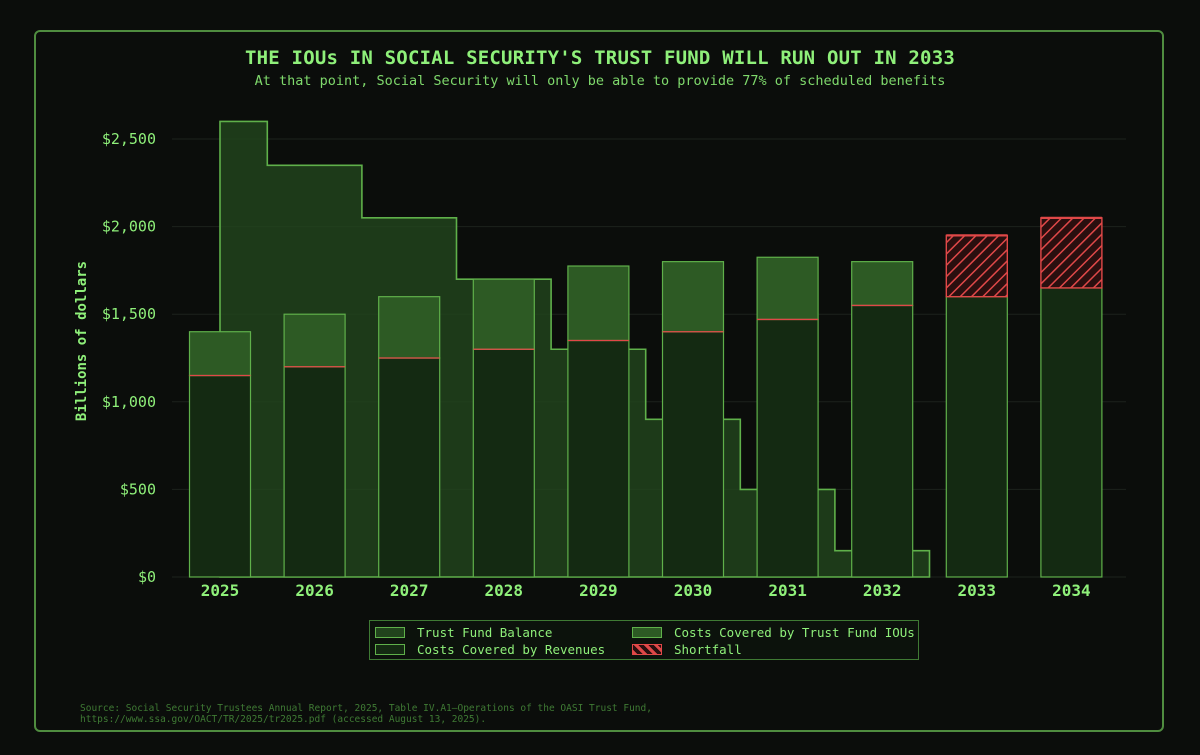 This screenshot has width=1200, height=755. I want to click on y-axis-label: Billions of dollars, so click(82, 341).